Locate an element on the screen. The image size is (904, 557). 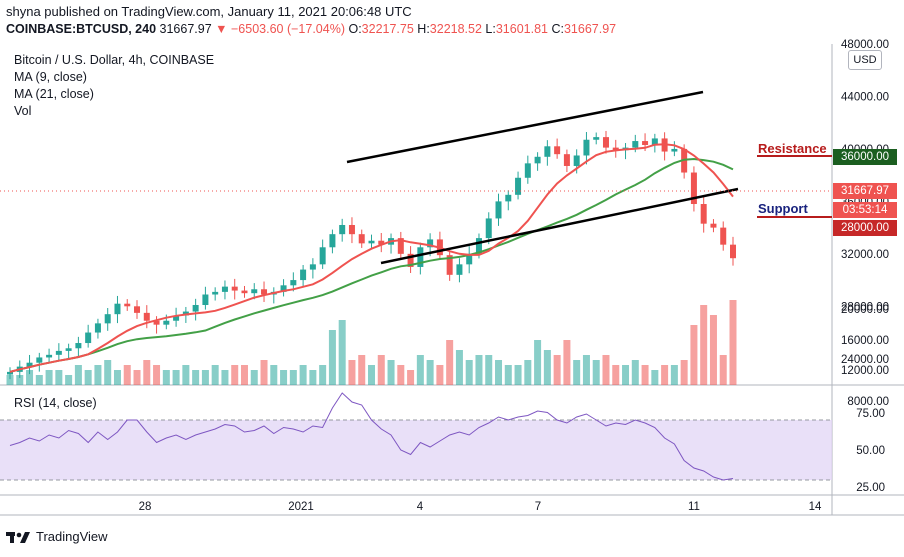
close-value: 31667.97 is located at coordinates (590, 29).